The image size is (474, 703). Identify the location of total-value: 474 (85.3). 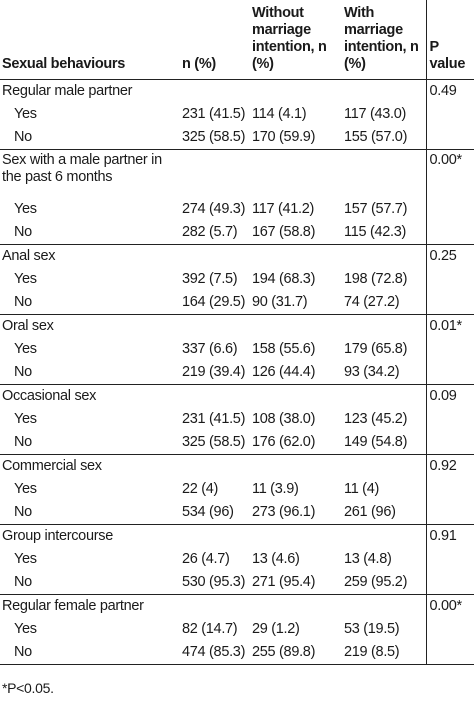
(215, 653).